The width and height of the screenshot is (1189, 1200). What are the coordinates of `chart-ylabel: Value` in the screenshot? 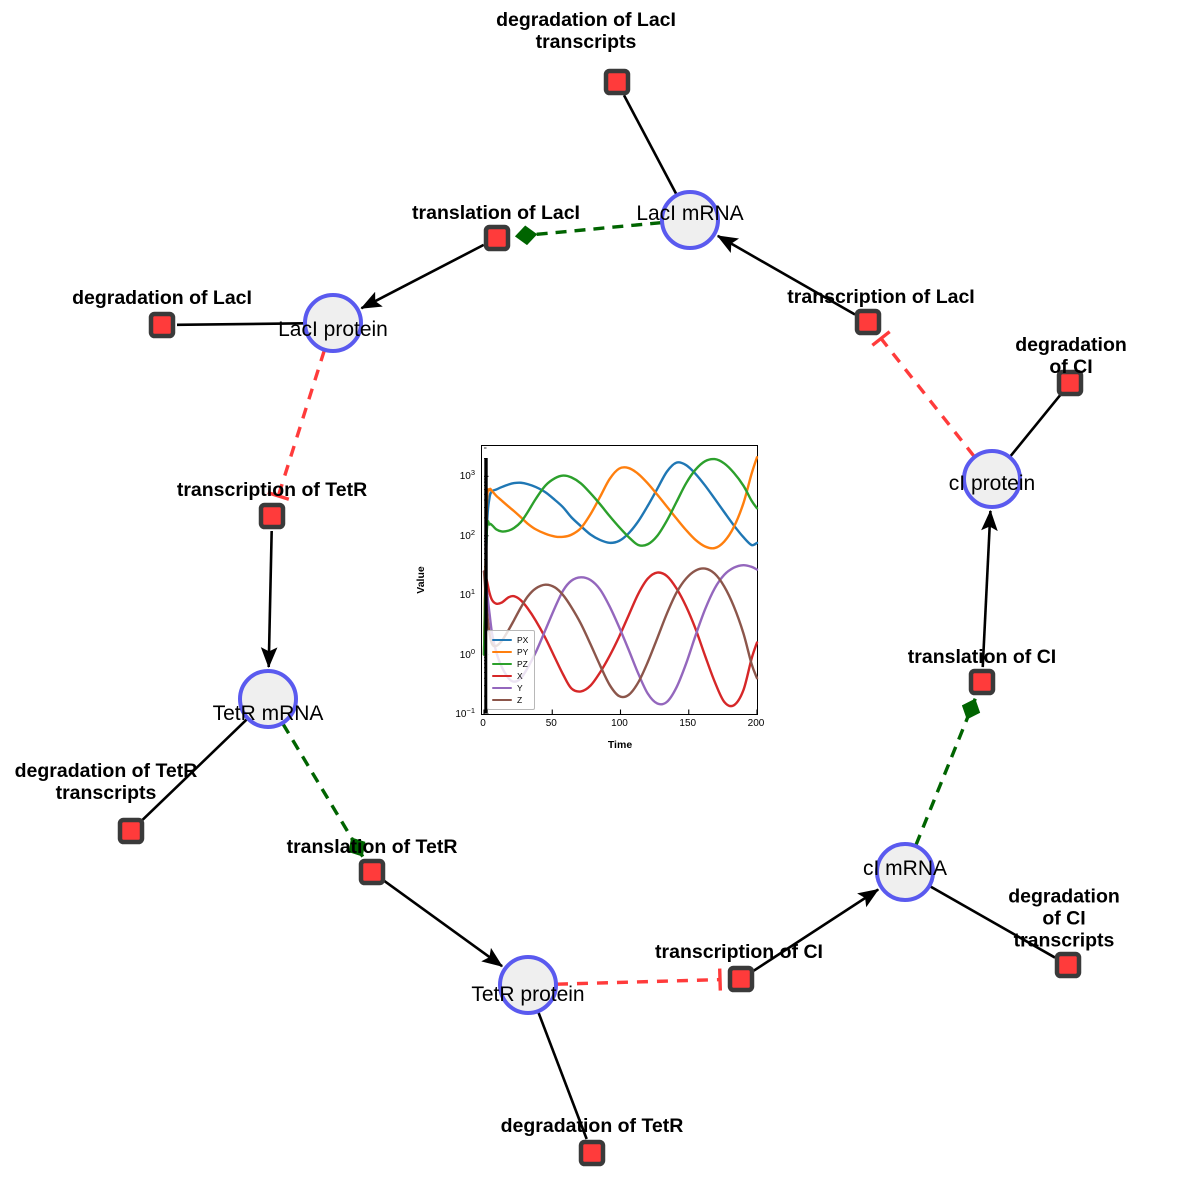 It's located at (421, 580).